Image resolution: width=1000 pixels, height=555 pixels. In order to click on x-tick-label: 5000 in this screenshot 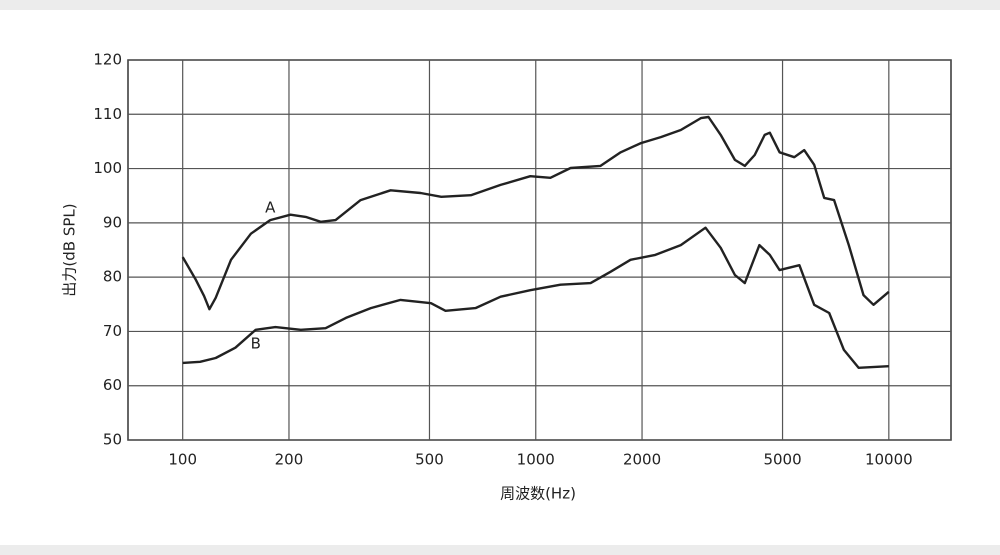, I will do `click(782, 460)`.